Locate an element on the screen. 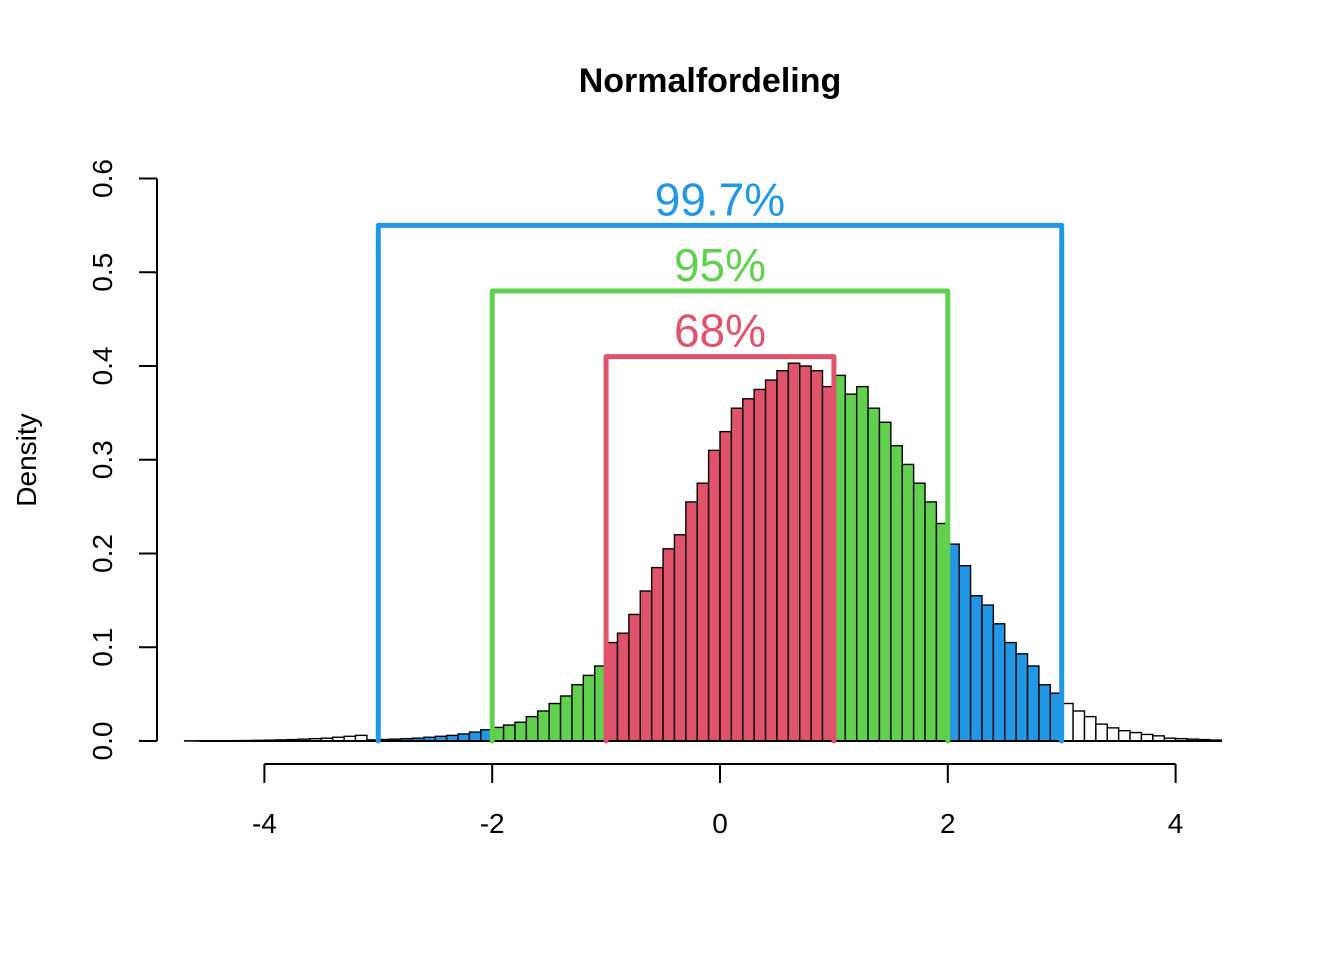 The image size is (1344, 960). x-tick-label: -4 is located at coordinates (264, 823).